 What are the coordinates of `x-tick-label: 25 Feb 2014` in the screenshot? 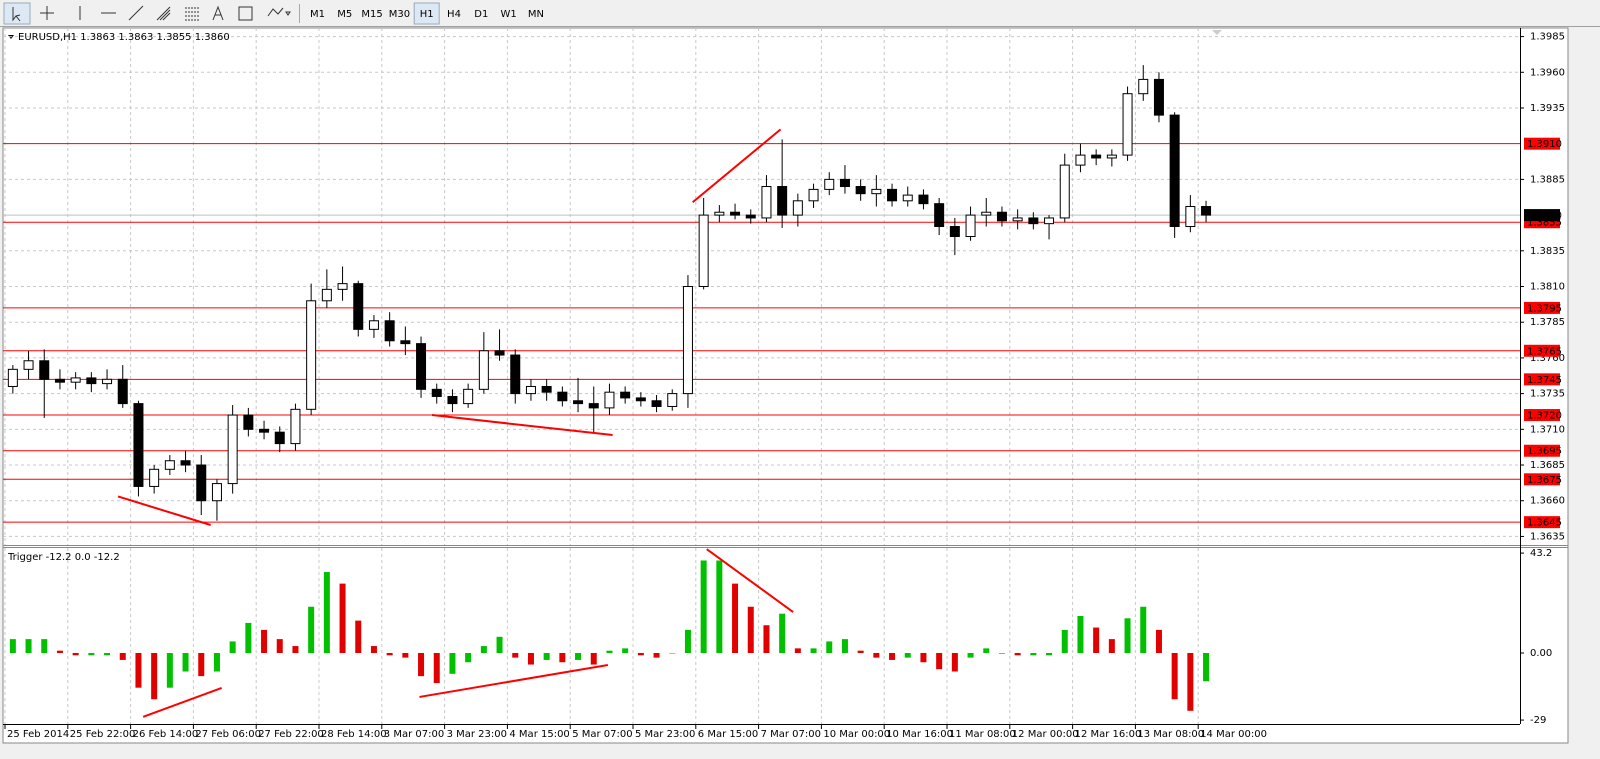 It's located at (38, 734).